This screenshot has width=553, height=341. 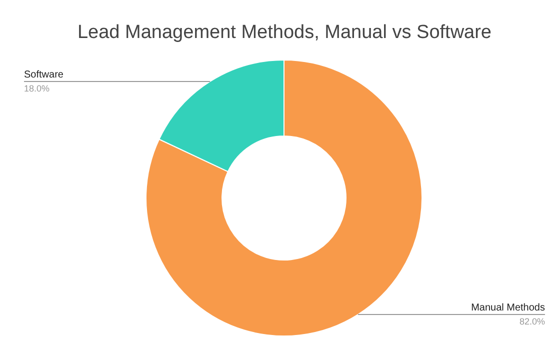 I want to click on chart-title: Lead Management Methods, Manual vs Software, so click(x=284, y=32).